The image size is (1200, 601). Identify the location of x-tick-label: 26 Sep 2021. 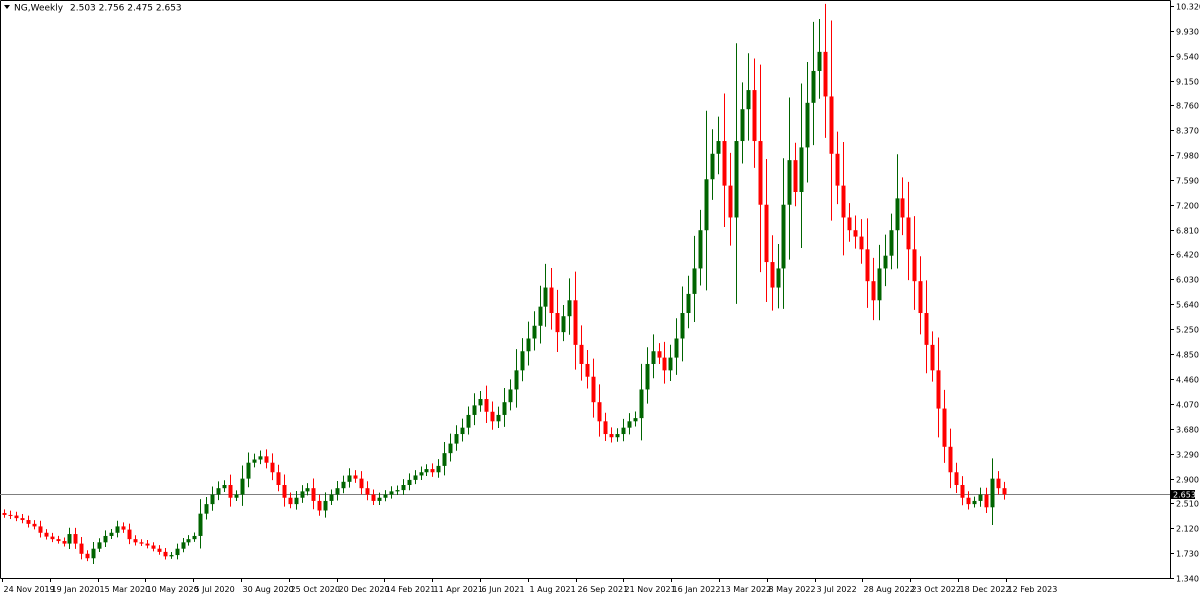
(603, 589).